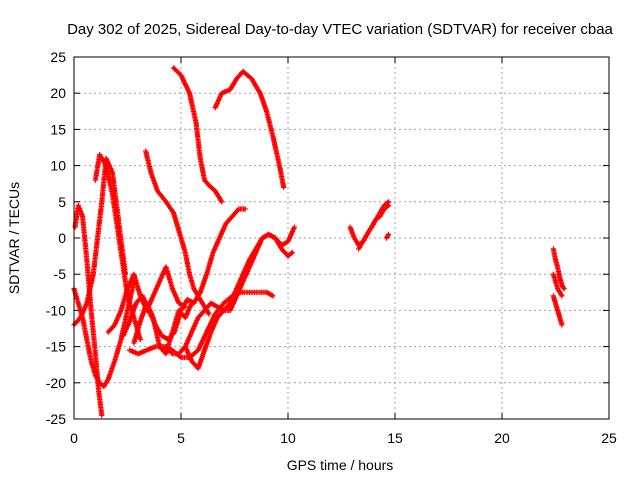 The width and height of the screenshot is (640, 480). I want to click on y-tick-label: -15, so click(56, 347).